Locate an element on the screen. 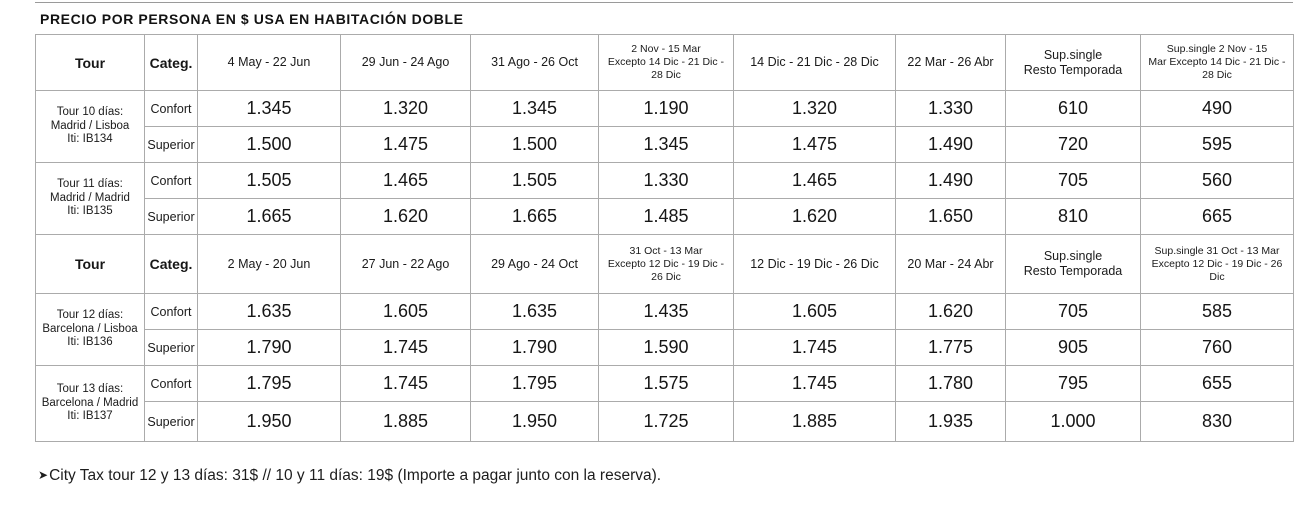  price-cell: 1.330 is located at coordinates (950, 108).